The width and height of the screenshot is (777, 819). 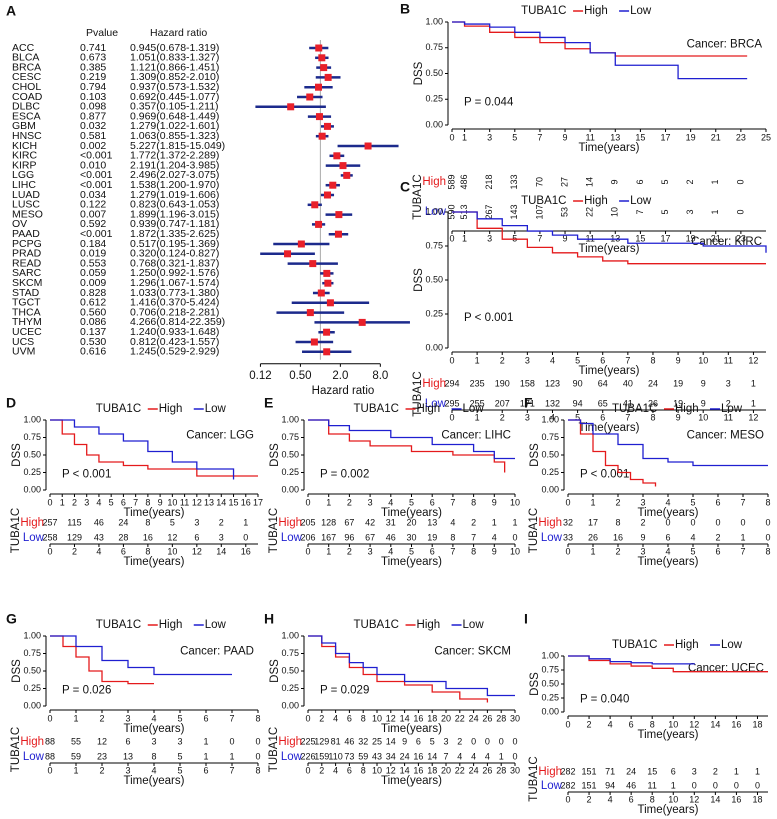 I want to click on risk-count: 486, so click(x=464, y=181).